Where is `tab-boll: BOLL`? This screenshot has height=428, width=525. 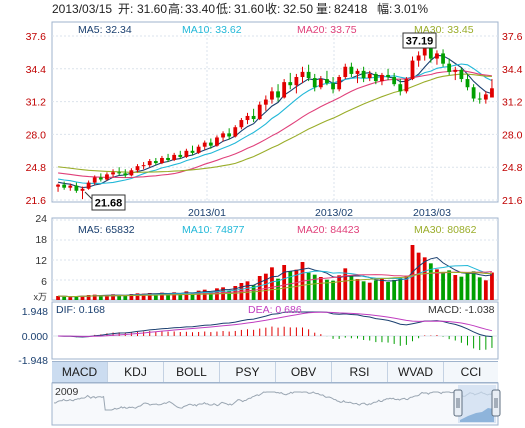
tab-boll: BOLL is located at coordinates (192, 372).